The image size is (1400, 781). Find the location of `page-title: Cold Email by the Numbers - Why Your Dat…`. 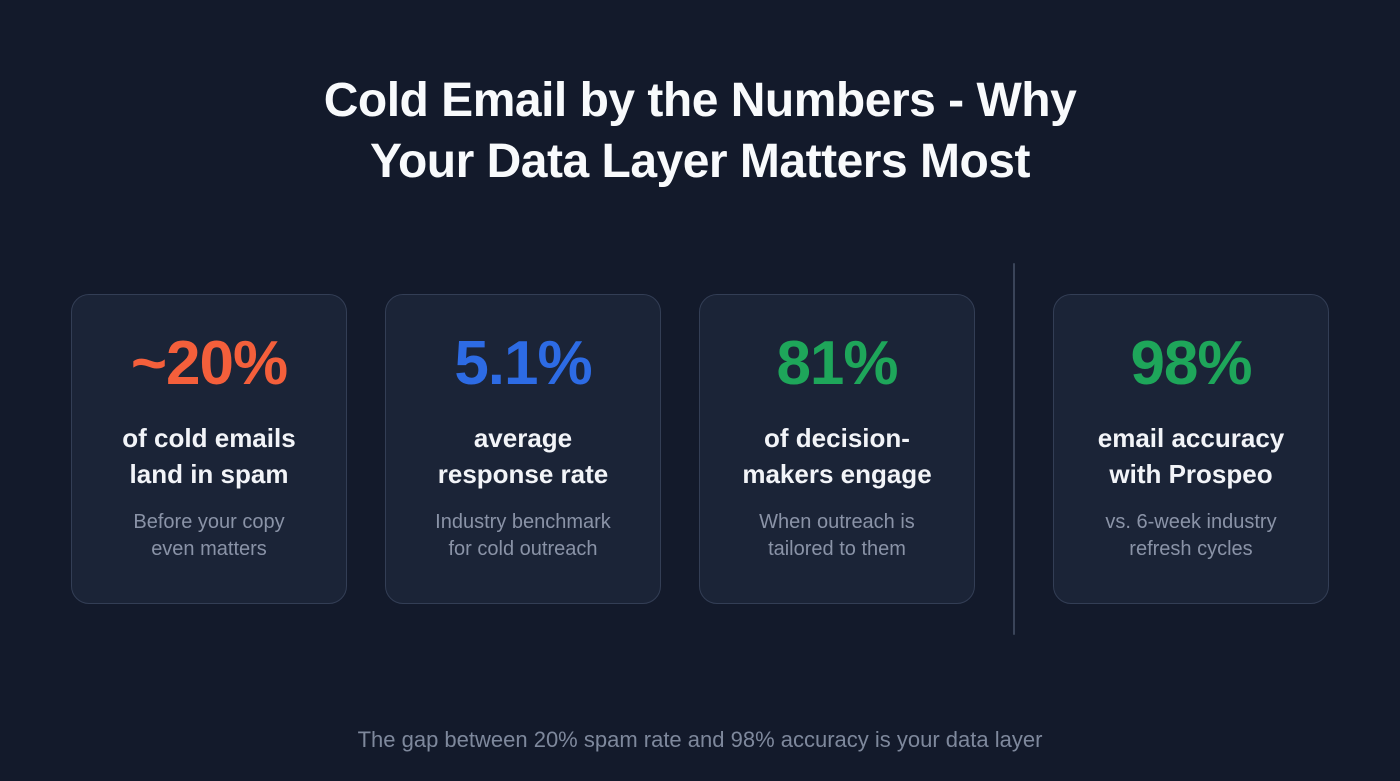

page-title: Cold Email by the Numbers - Why Your Dat… is located at coordinates (700, 131).